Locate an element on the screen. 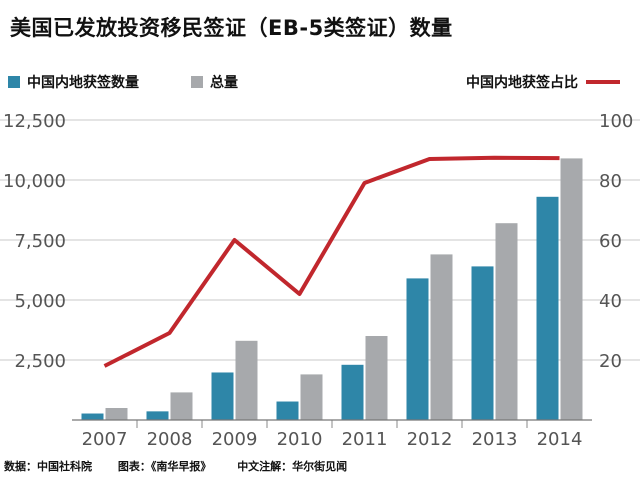  footer-source: 数据：中国社科院 is located at coordinates (48, 466).